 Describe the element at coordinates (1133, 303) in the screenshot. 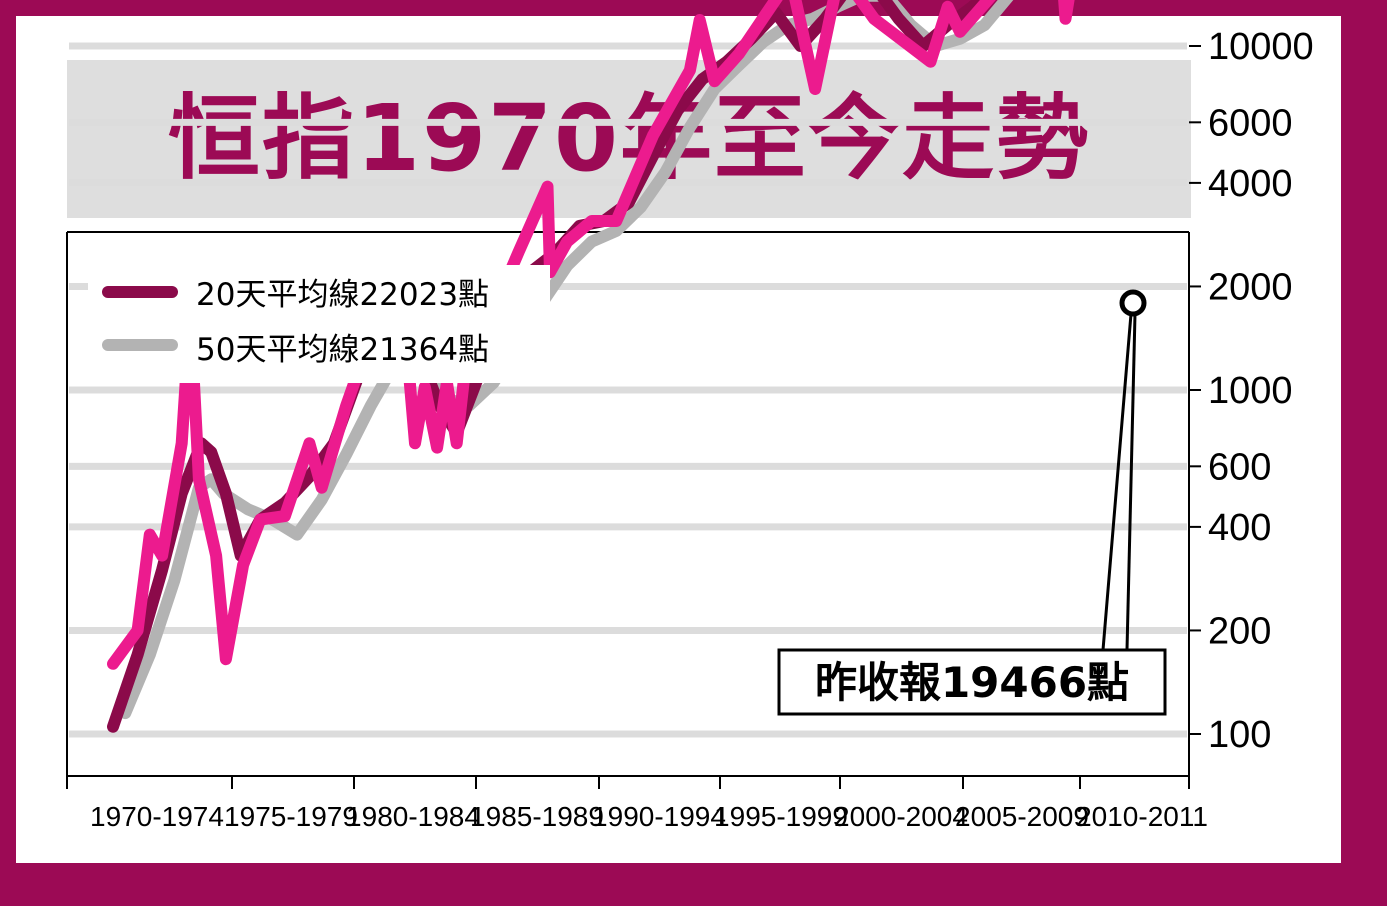

I see `last-close-marker` at that location.